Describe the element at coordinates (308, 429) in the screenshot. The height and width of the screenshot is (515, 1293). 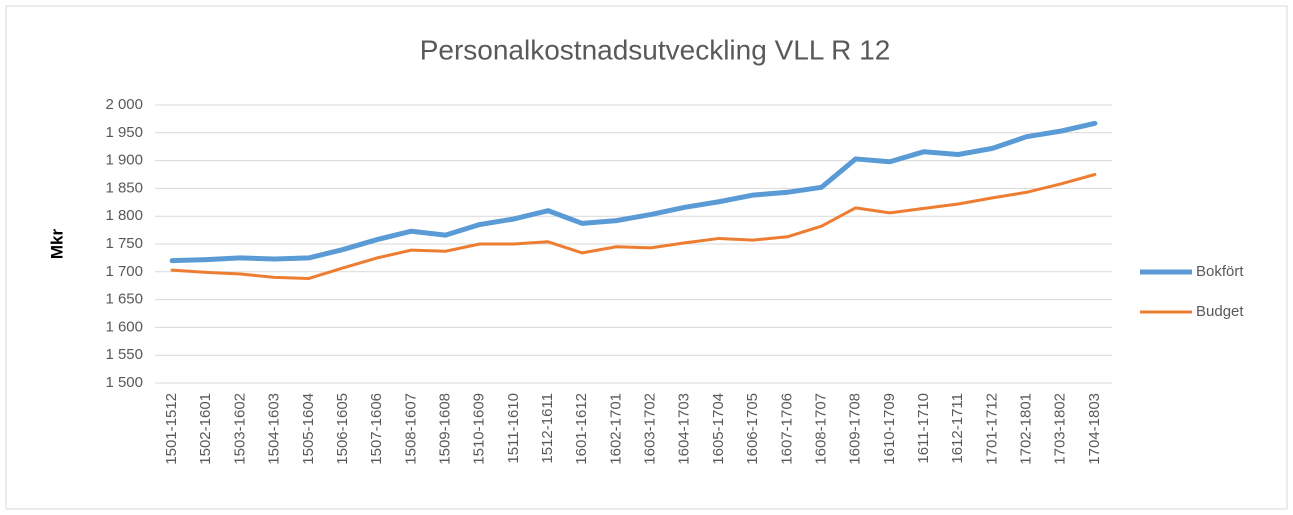
I see `x-tick-label: 1505-1604` at that location.